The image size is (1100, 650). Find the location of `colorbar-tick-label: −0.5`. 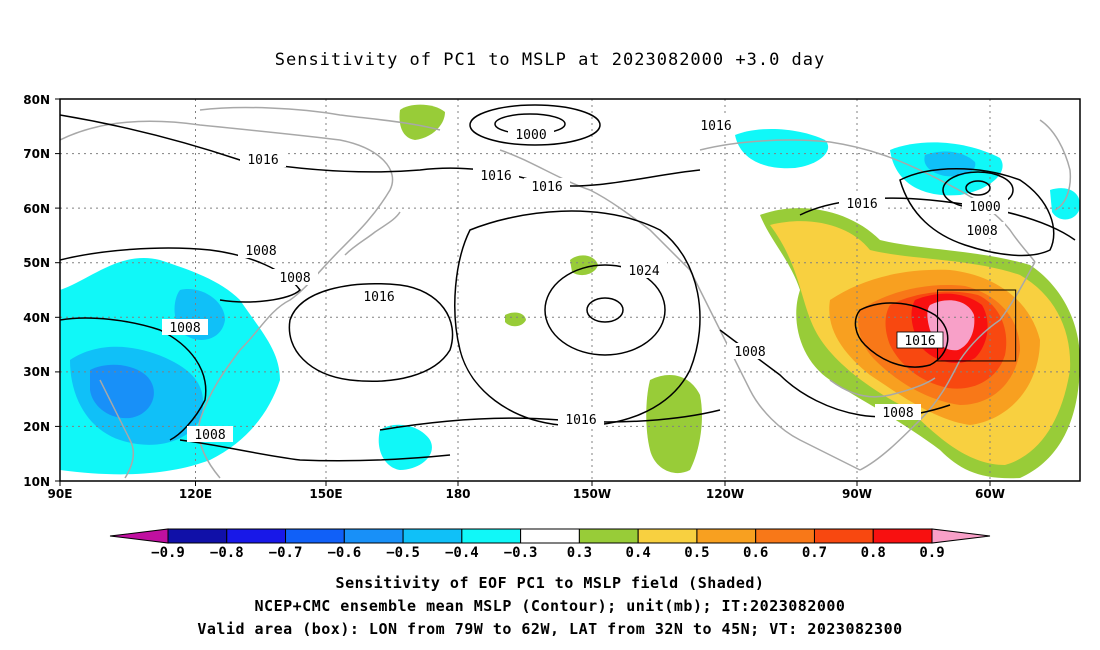

colorbar-tick-label: −0.5 is located at coordinates (403, 553).